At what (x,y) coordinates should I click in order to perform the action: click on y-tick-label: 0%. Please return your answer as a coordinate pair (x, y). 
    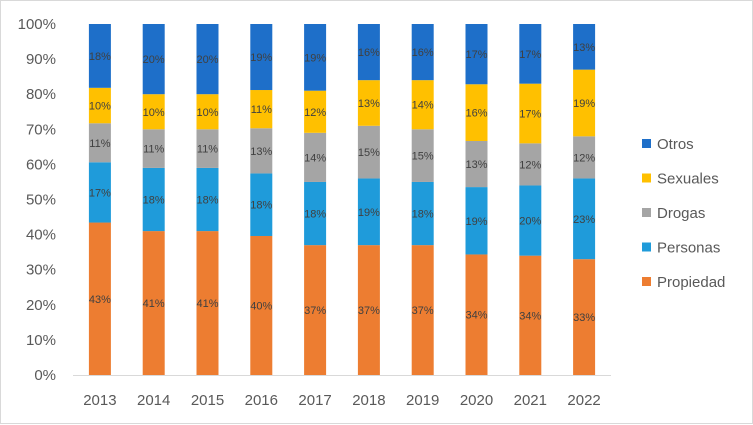
    Looking at the image, I should click on (45, 375).